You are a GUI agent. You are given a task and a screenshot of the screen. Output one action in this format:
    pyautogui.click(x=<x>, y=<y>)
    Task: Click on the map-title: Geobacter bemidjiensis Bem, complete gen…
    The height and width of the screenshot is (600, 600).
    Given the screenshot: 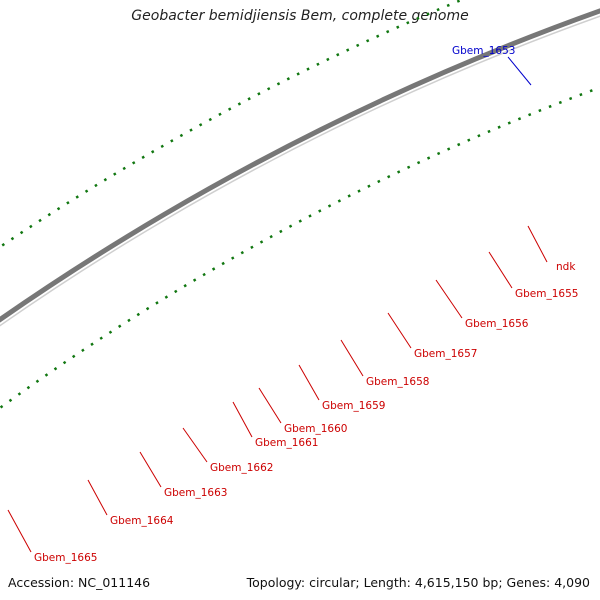 What is the action you would take?
    pyautogui.click(x=300, y=16)
    